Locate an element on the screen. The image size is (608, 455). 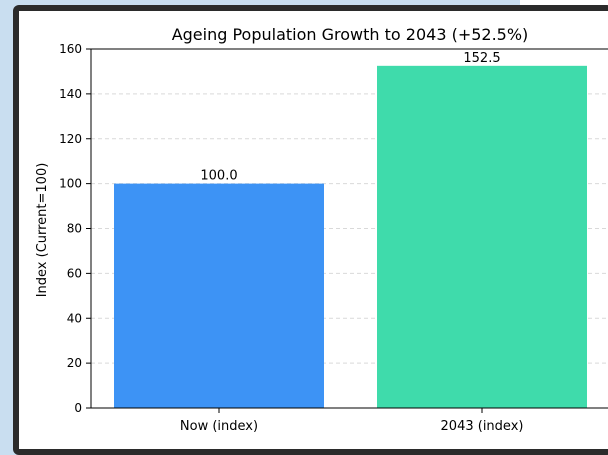
y-tick-label: 80 is located at coordinates (74, 229).